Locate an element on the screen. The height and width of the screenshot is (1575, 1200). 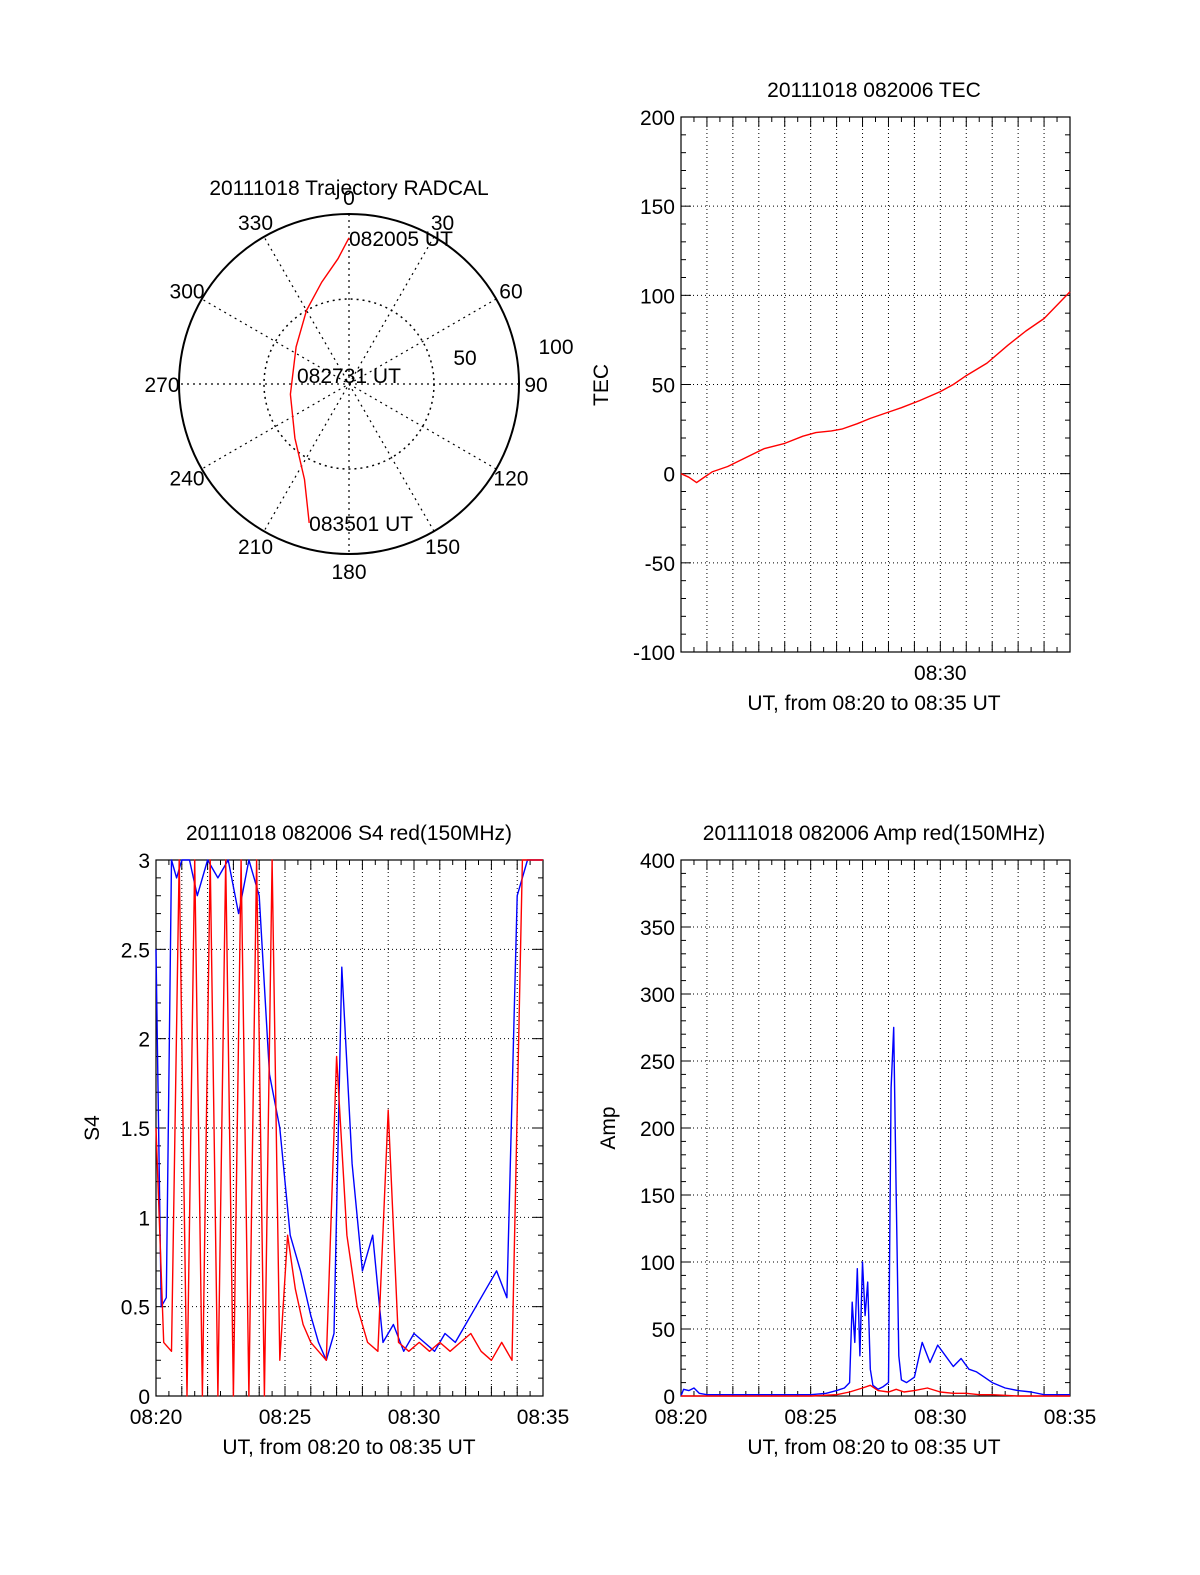
amp-xtick-label: 08:25 is located at coordinates (810, 1417).